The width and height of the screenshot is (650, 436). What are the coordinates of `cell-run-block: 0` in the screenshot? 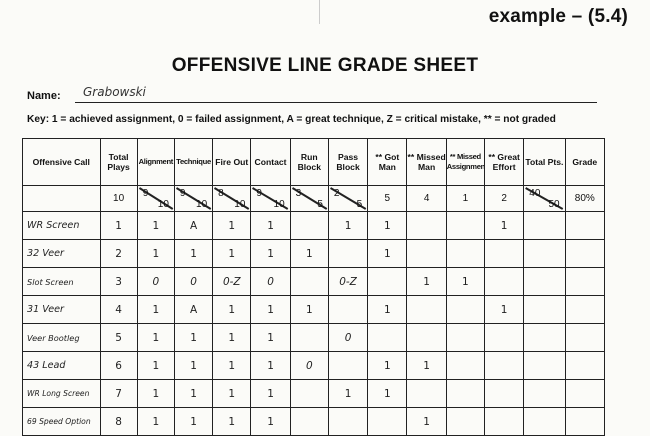 It's located at (309, 365).